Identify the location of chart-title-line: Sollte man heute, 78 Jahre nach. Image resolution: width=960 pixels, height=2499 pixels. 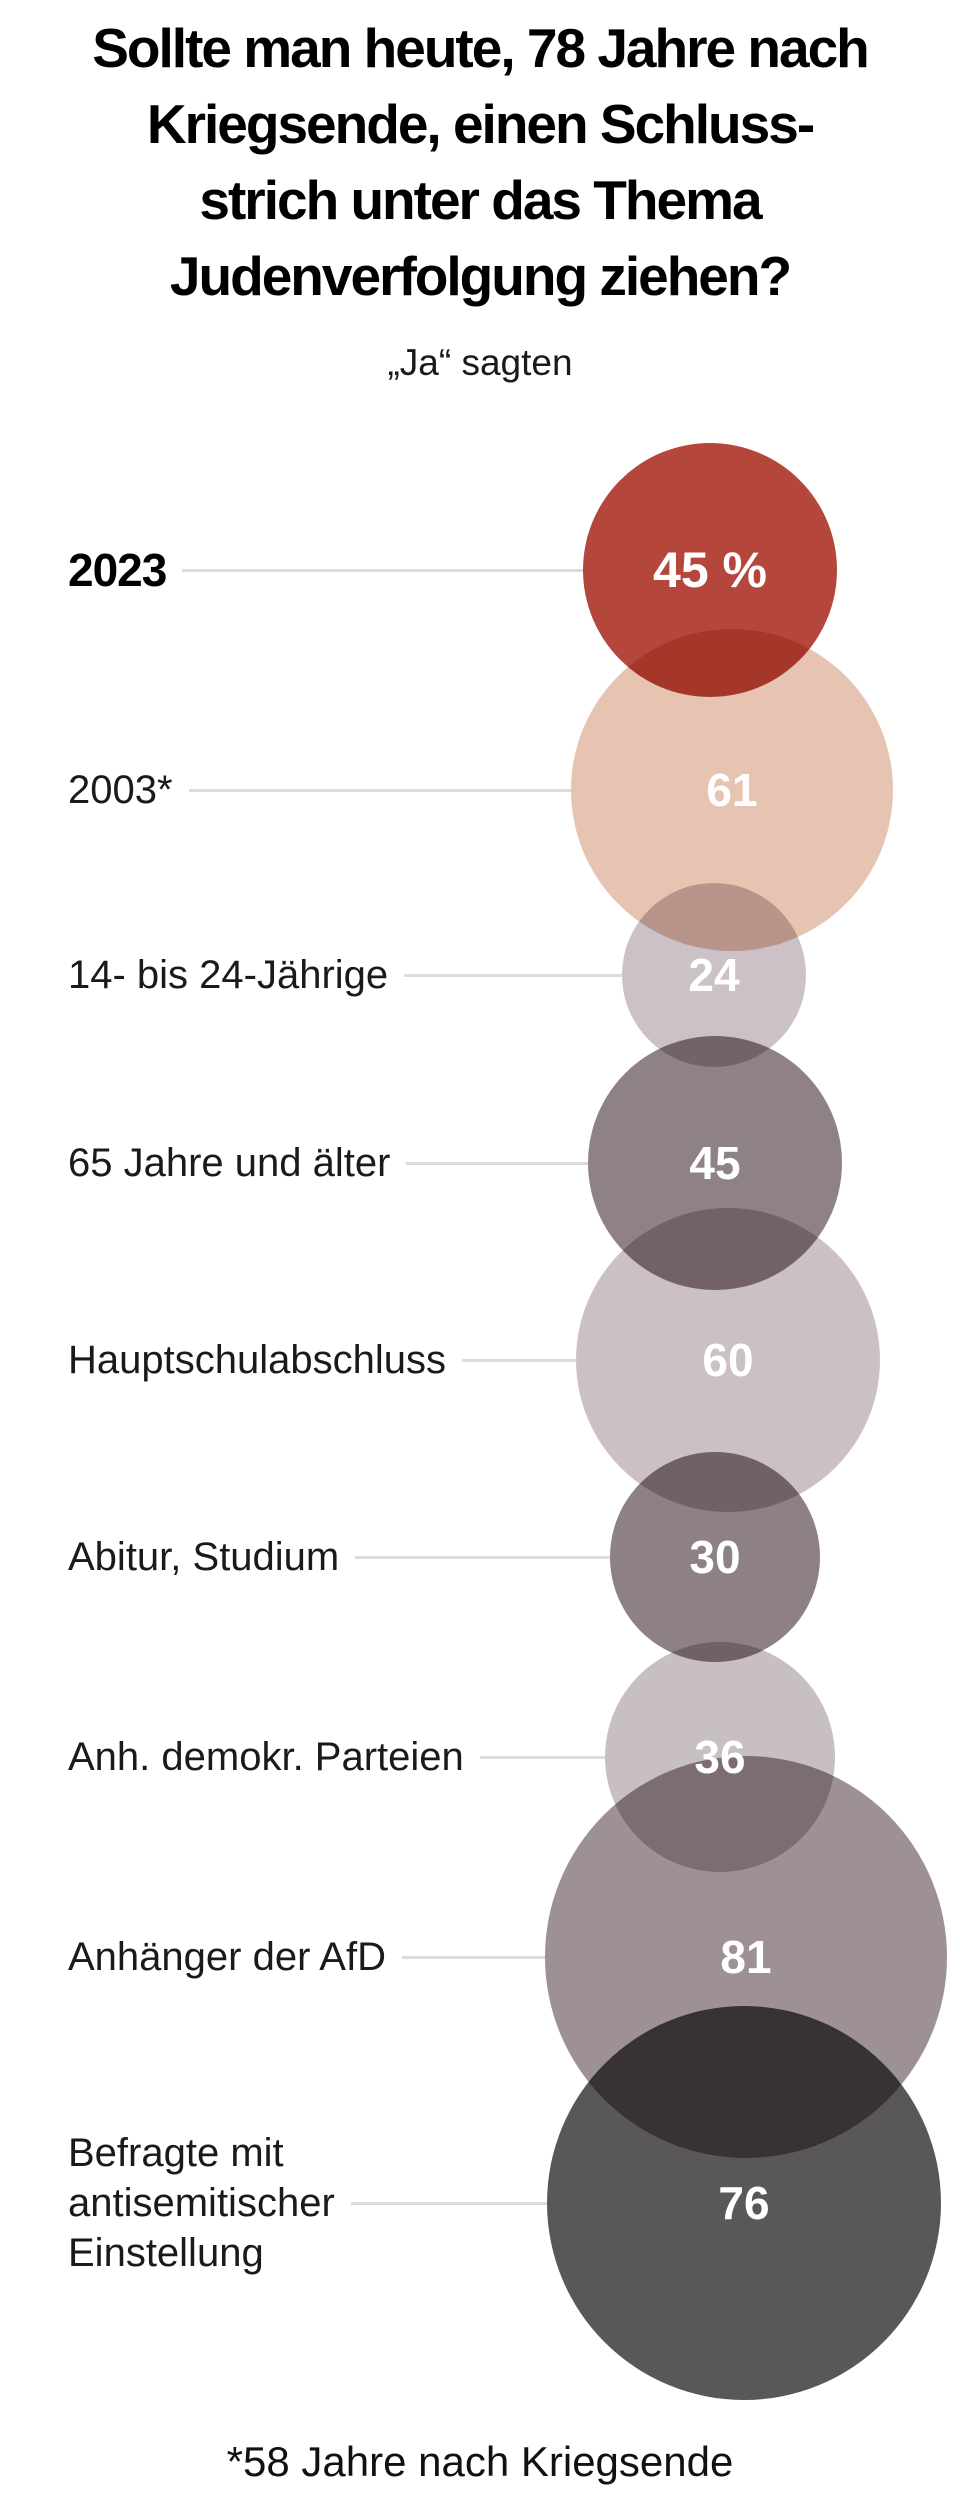
(481, 48).